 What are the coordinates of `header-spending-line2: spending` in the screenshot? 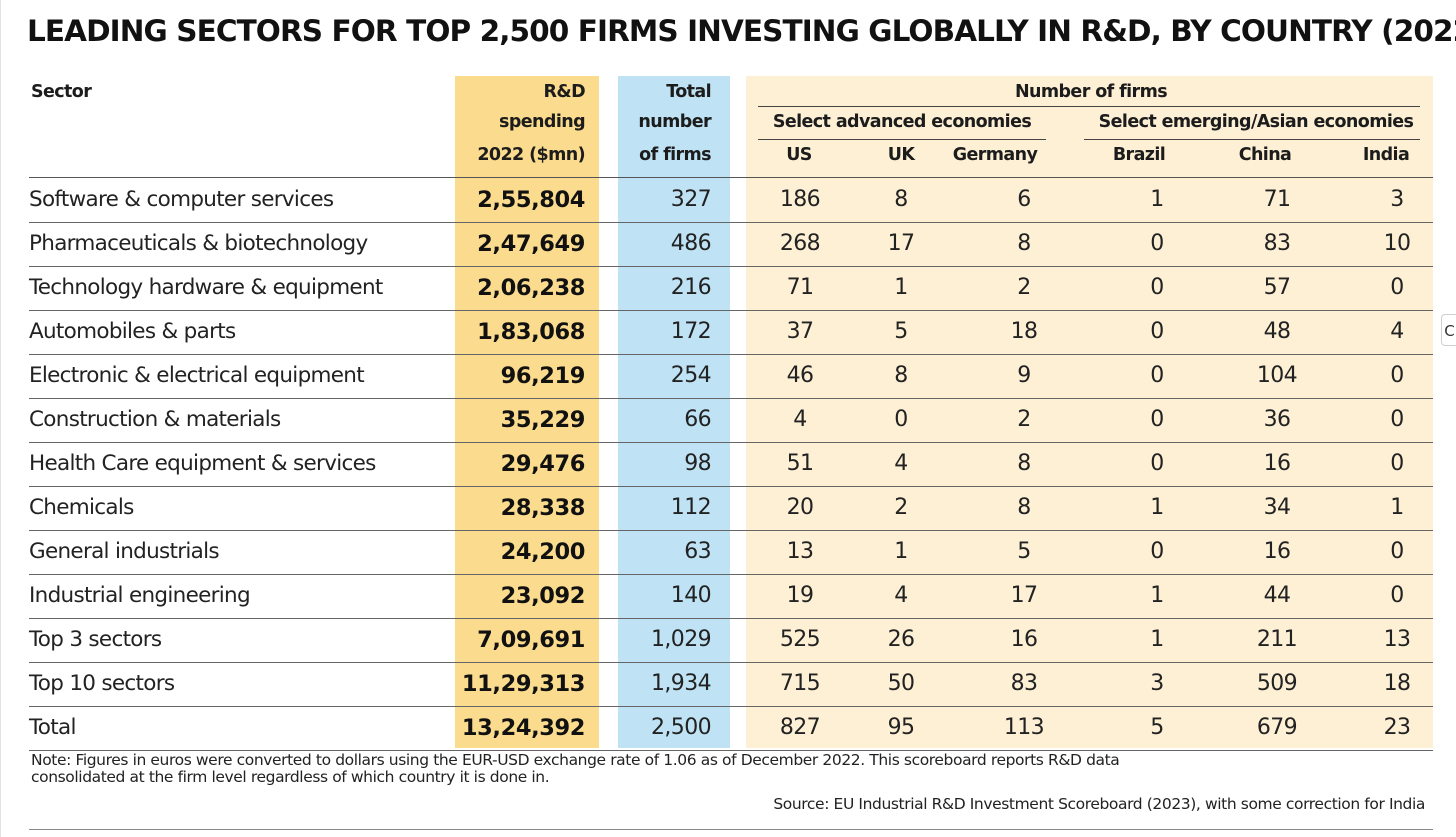 It's located at (542, 122).